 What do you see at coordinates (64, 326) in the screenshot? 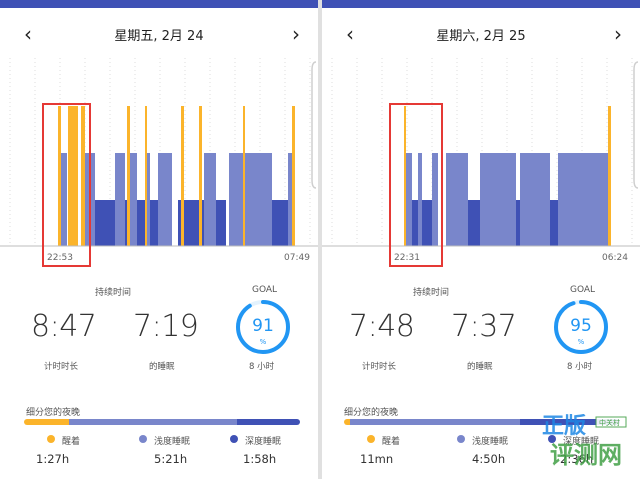
I see `timed-duration-value: 8:47` at bounding box center [64, 326].